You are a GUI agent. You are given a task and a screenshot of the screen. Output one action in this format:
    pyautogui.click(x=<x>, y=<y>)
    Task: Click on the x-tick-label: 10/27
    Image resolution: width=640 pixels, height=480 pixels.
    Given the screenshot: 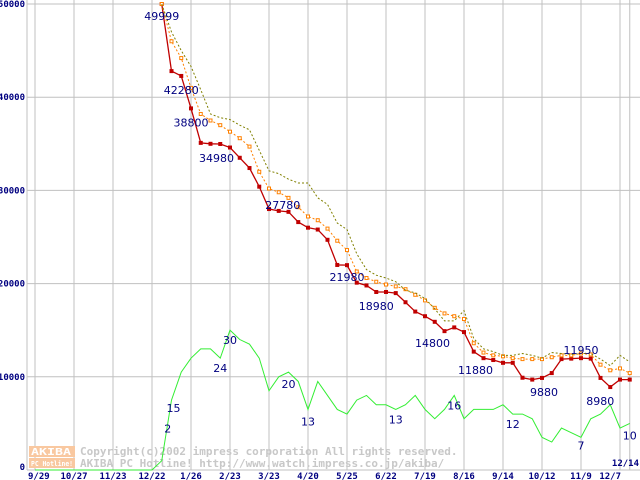 What is the action you would take?
    pyautogui.click(x=73, y=476)
    